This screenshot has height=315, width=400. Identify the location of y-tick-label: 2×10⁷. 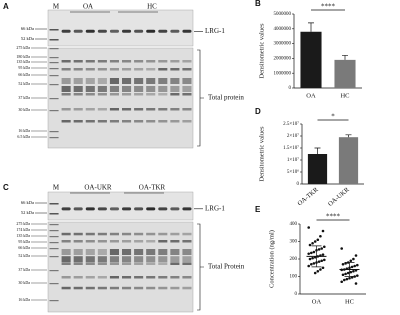
(293, 136).